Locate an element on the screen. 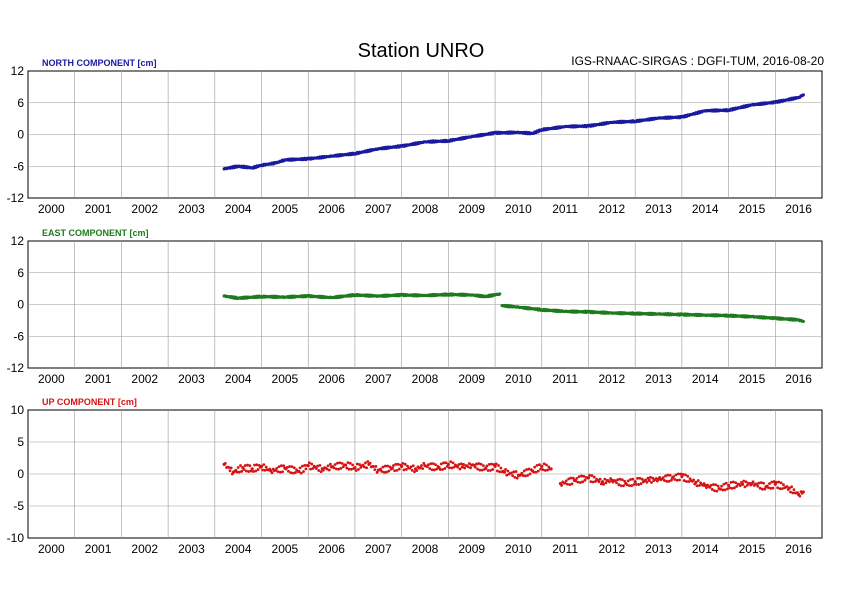  east-xtick-label: 2011 is located at coordinates (565, 379).